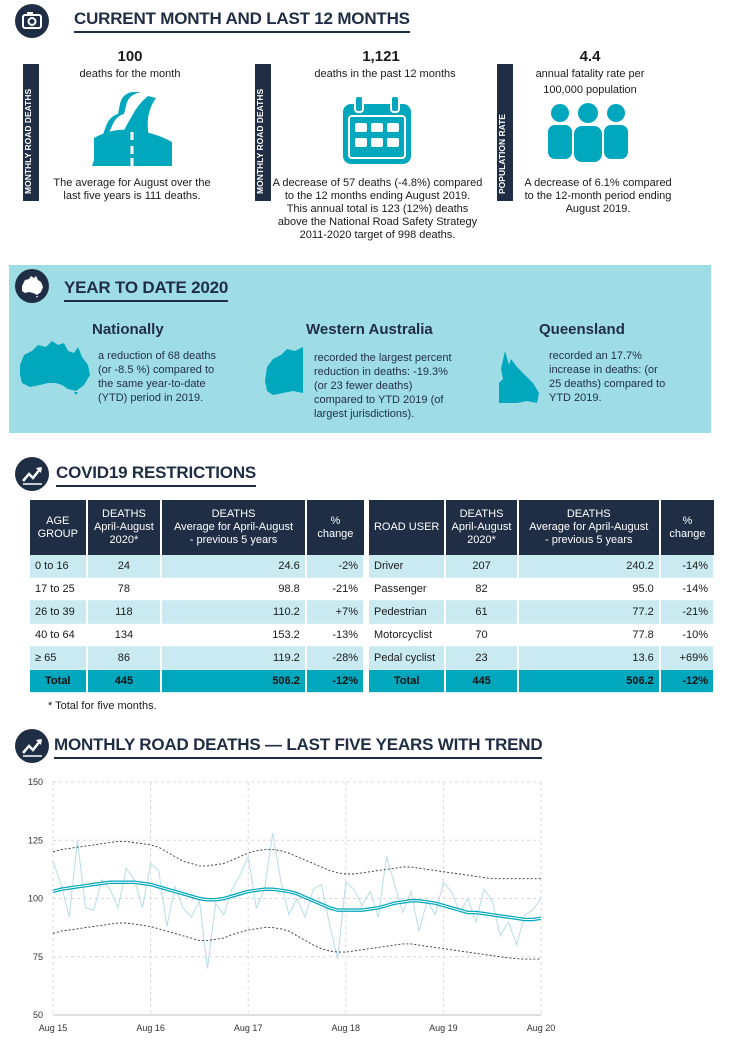 This screenshot has width=729, height=1040. I want to click on fatality-rate-number: 4.4, so click(590, 56).